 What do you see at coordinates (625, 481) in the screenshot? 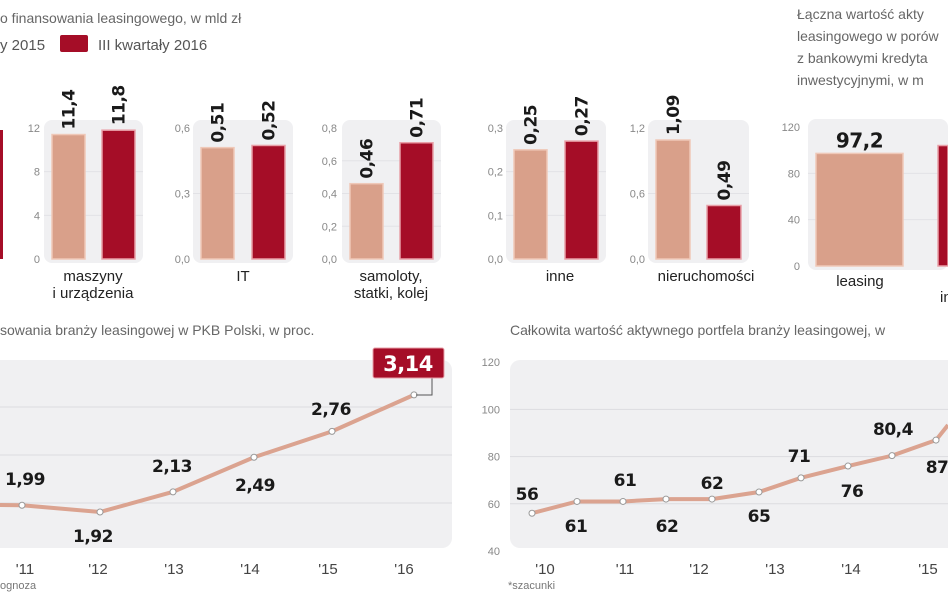
I see `point-label: 61` at bounding box center [625, 481].